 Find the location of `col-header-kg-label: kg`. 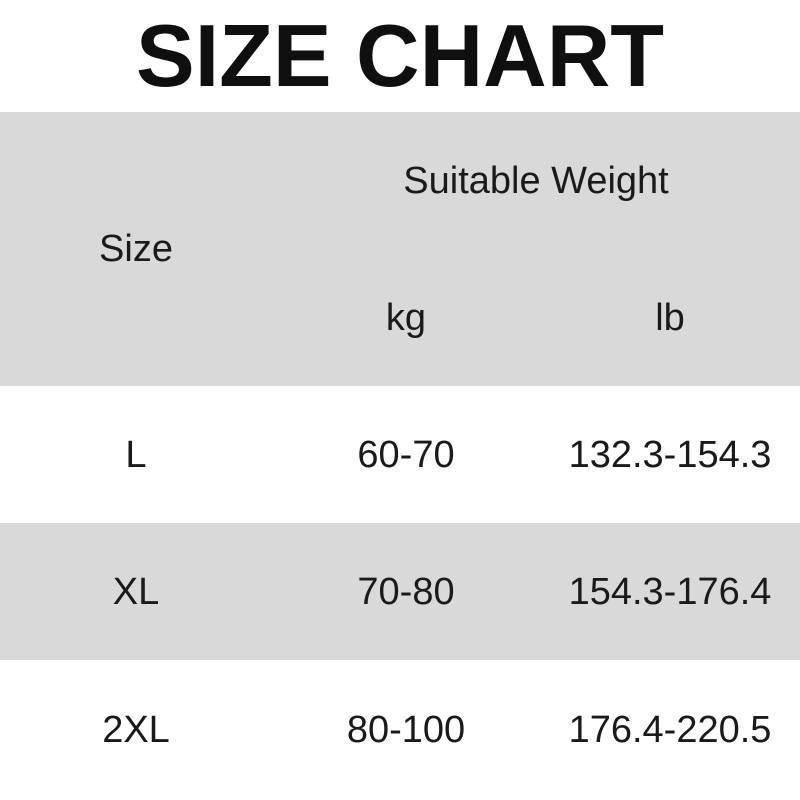

col-header-kg-label: kg is located at coordinates (406, 318).